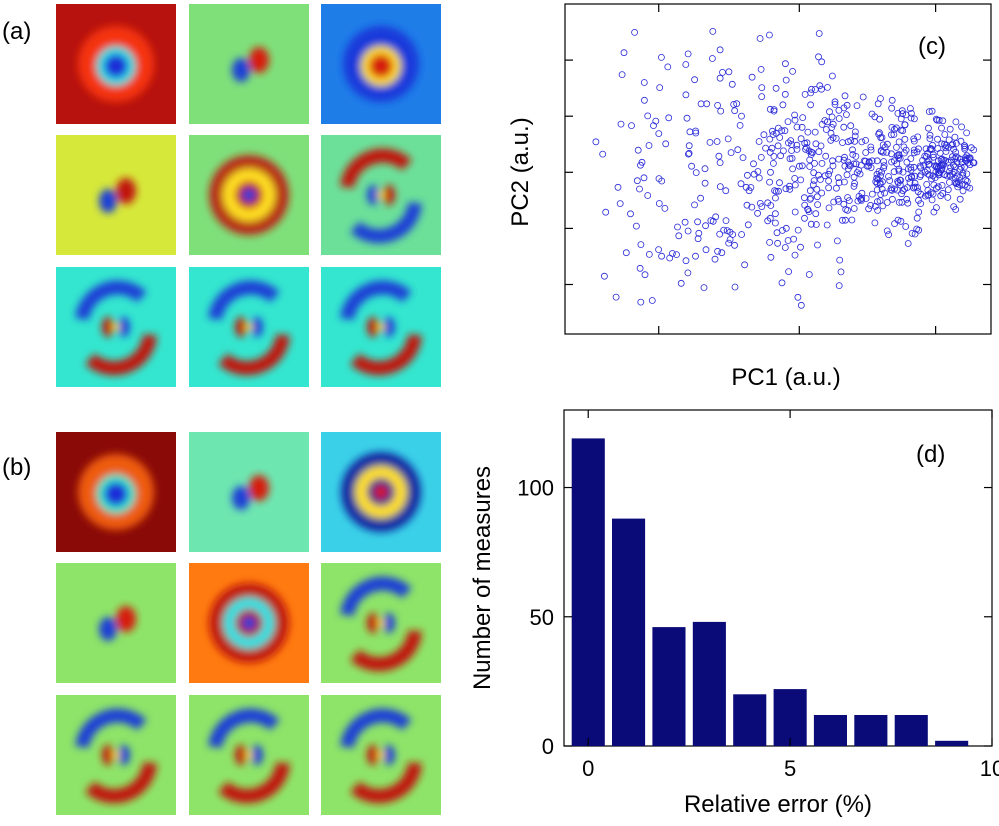 The width and height of the screenshot is (999, 826). Describe the element at coordinates (785, 168) in the screenshot. I see `scatter-points` at that location.